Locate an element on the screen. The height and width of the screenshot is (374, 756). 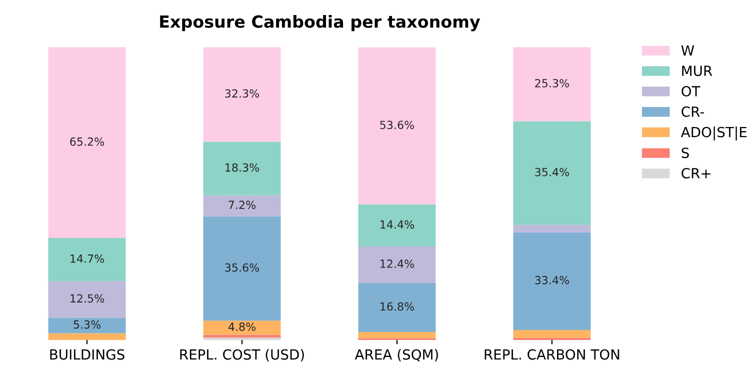
data-label: 16.8% is located at coordinates (397, 306).